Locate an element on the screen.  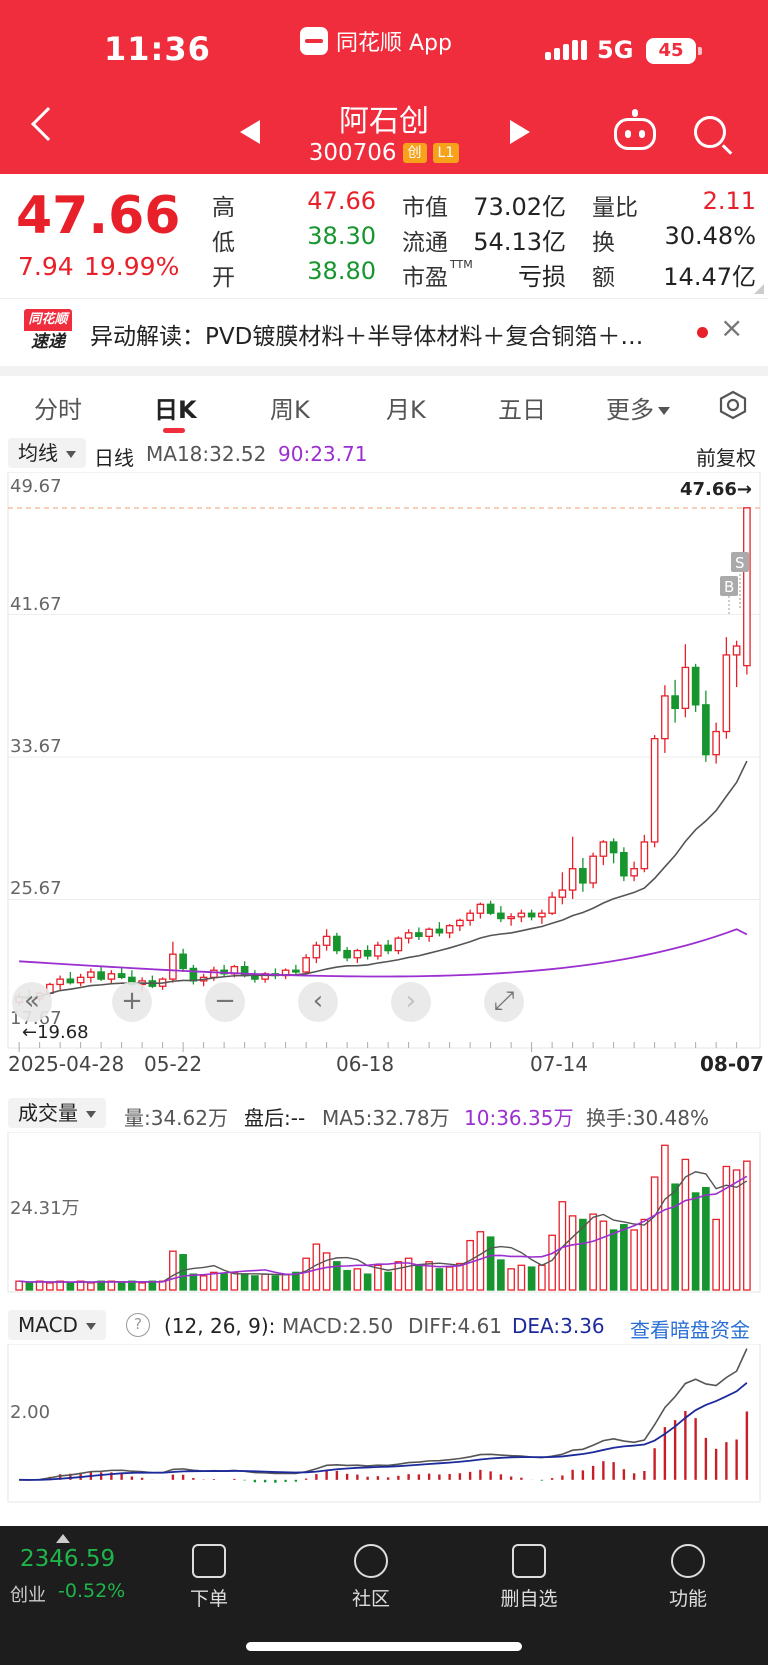
order-label: 下单 is located at coordinates (208, 1599).